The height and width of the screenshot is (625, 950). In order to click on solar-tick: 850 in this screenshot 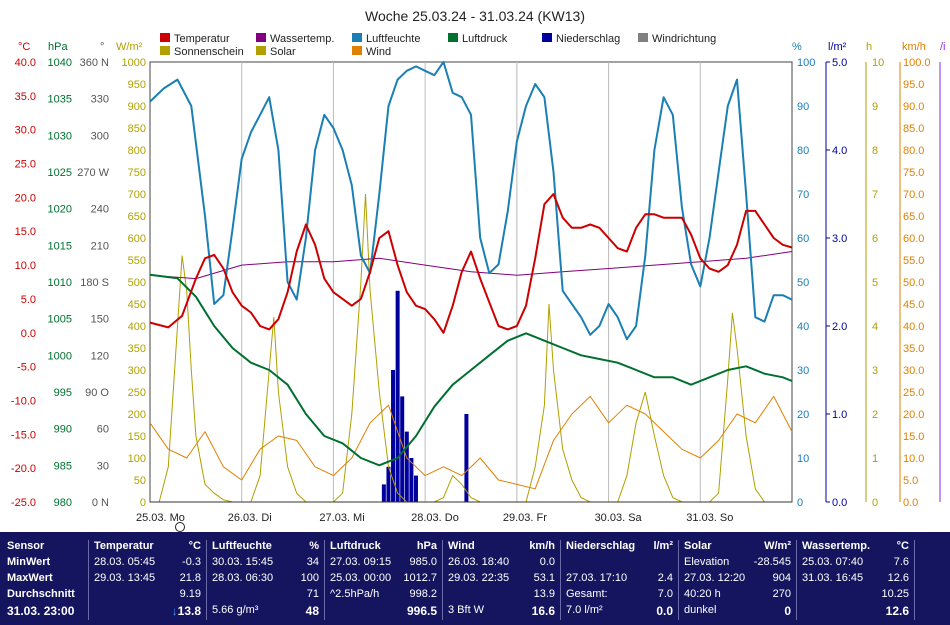, I will do `click(137, 129)`.